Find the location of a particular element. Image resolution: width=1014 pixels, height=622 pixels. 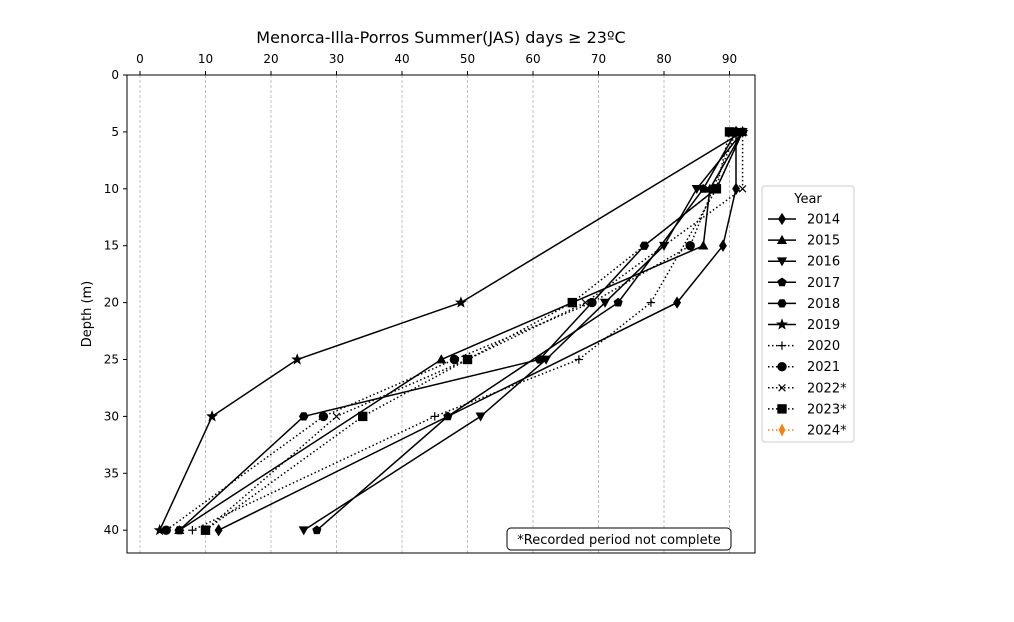

y-tick-label-5: 5 is located at coordinates (115, 132).